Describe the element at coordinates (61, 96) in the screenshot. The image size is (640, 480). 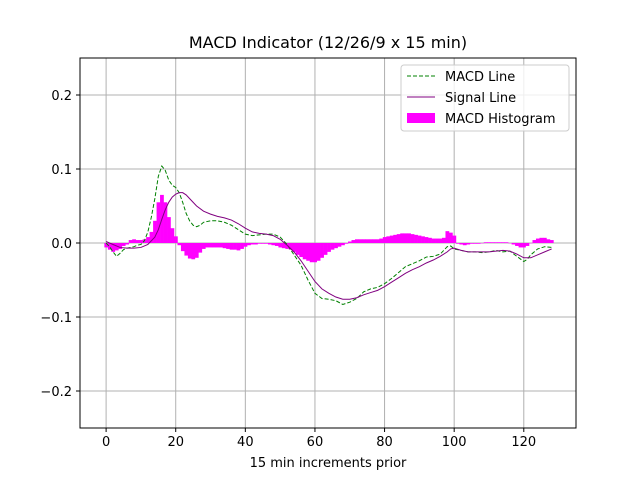
I see `y-tick-label: 0.2` at that location.